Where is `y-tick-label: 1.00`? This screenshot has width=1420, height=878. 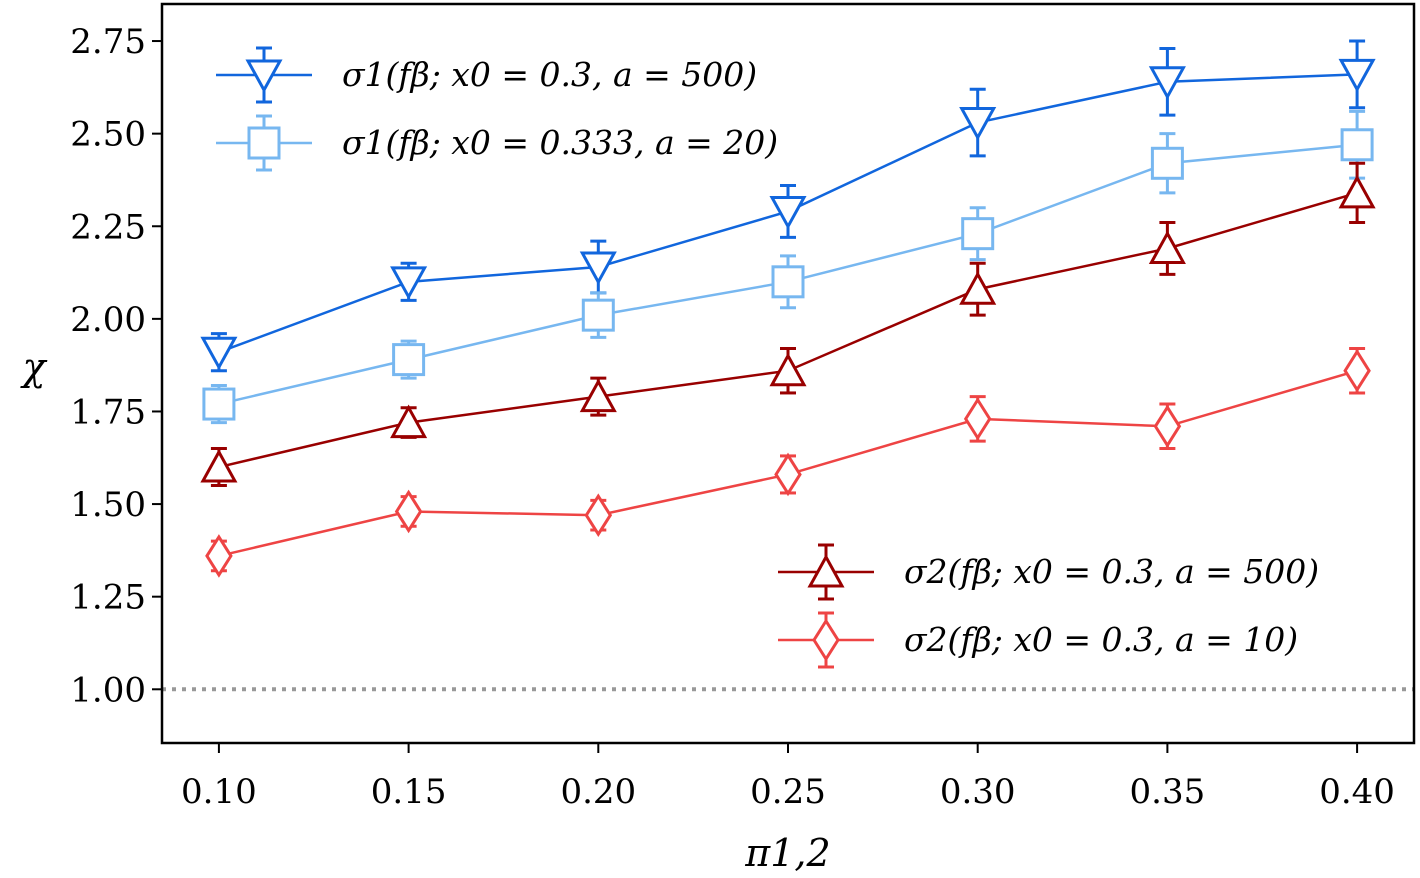 y-tick-label: 1.00 is located at coordinates (108, 690).